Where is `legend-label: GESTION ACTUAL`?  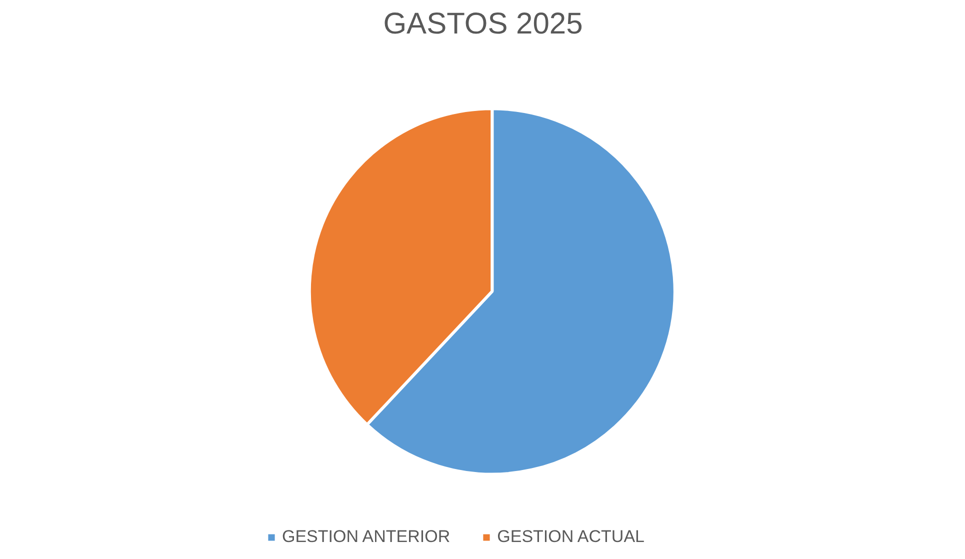
legend-label: GESTION ACTUAL is located at coordinates (571, 537).